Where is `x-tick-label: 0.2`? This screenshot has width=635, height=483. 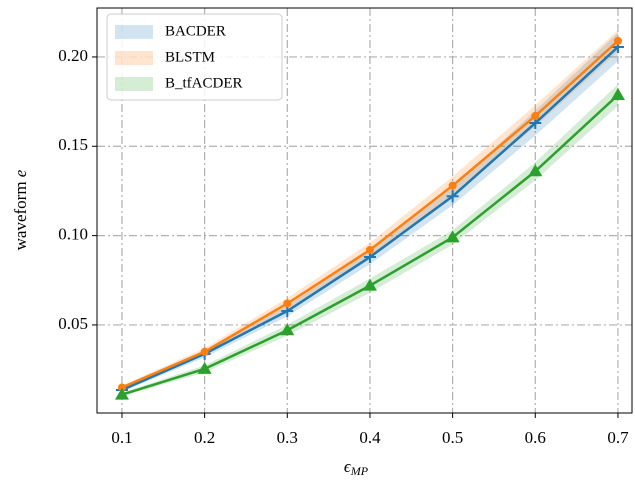 x-tick-label: 0.2 is located at coordinates (204, 437).